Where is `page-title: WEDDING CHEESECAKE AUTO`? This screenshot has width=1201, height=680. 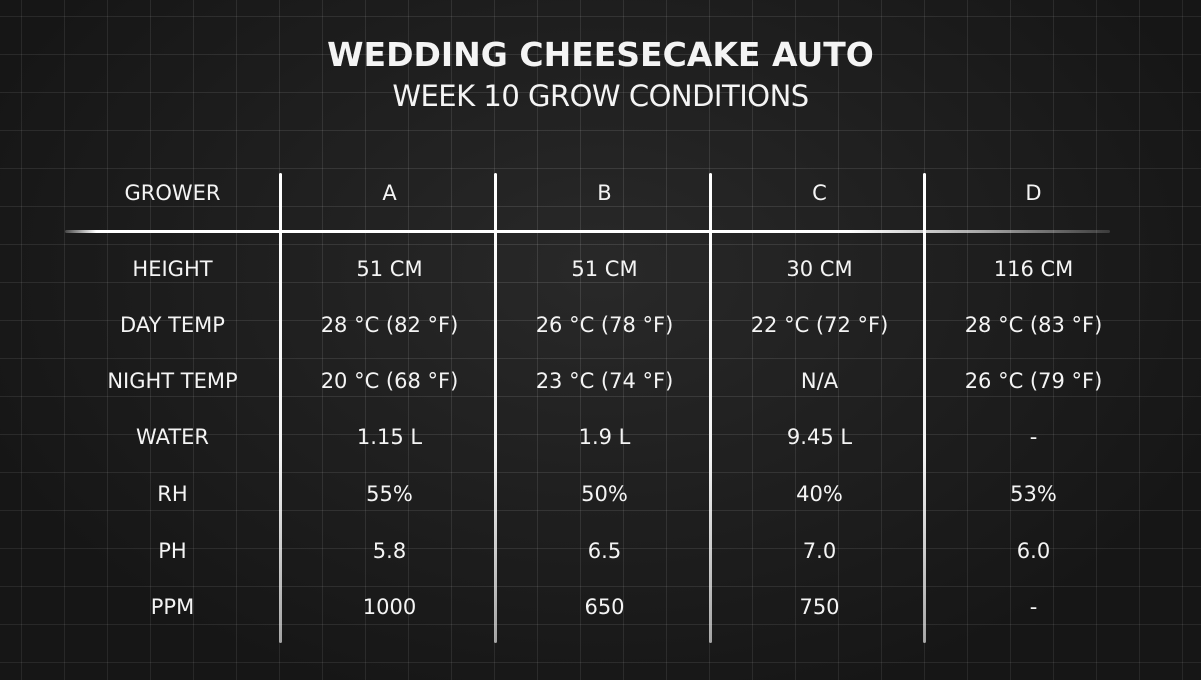 page-title: WEDDING CHEESECAKE AUTO is located at coordinates (600, 54).